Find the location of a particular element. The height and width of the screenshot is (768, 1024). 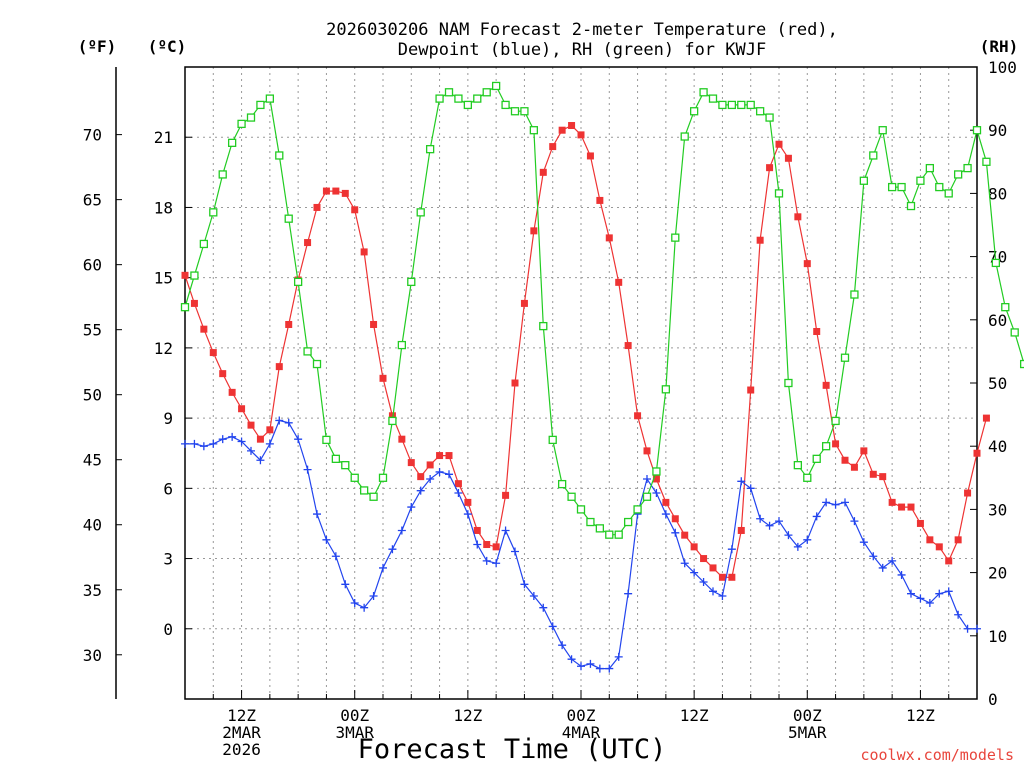

rh-tick-label: 20 is located at coordinates (997, 573).